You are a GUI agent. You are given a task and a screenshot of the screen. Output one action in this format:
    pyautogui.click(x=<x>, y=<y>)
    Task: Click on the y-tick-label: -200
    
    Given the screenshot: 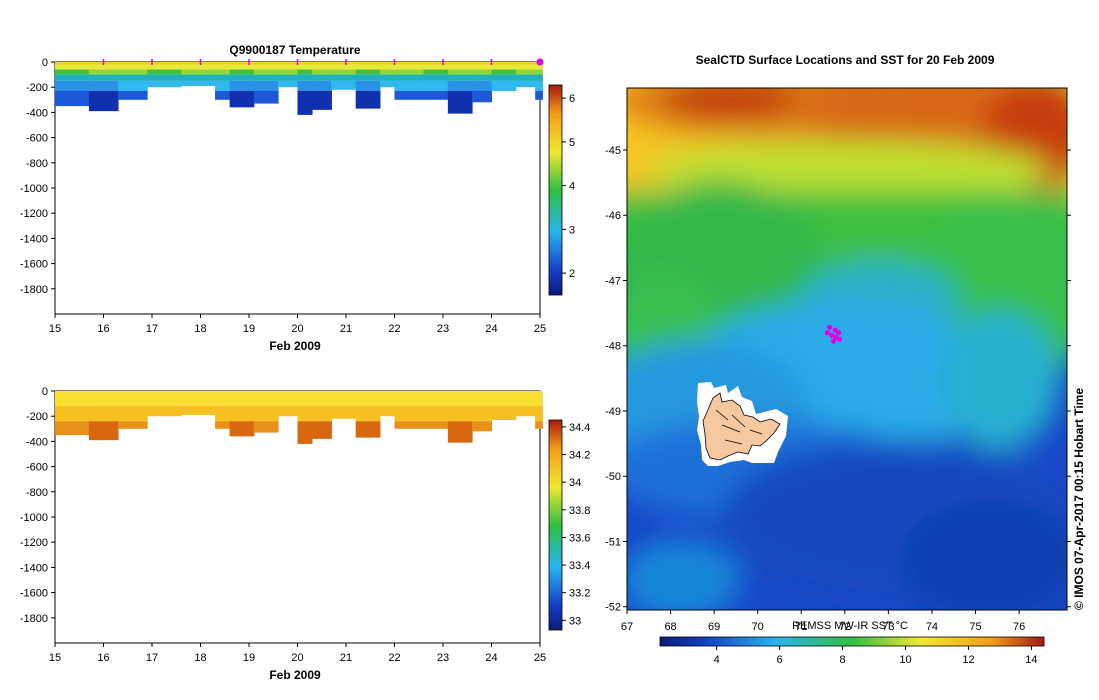 What is the action you would take?
    pyautogui.click(x=37, y=88)
    